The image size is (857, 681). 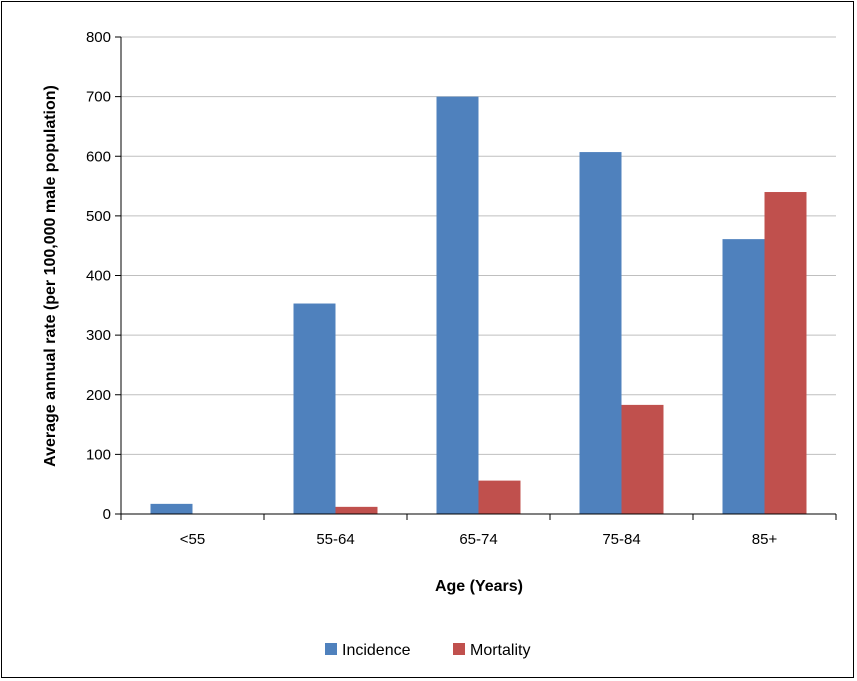 What do you see at coordinates (500, 650) in the screenshot?
I see `legend-label-mortality: Mortality` at bounding box center [500, 650].